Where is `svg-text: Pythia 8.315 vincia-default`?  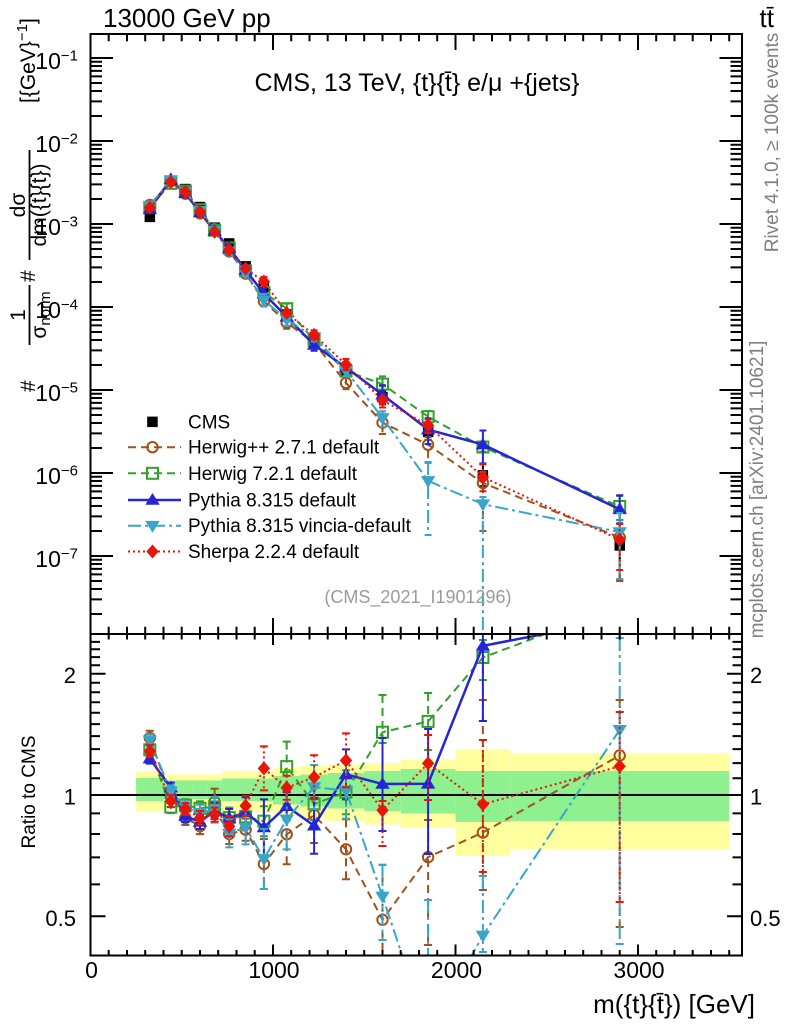 svg-text: Pythia 8.315 vincia-default is located at coordinates (300, 526).